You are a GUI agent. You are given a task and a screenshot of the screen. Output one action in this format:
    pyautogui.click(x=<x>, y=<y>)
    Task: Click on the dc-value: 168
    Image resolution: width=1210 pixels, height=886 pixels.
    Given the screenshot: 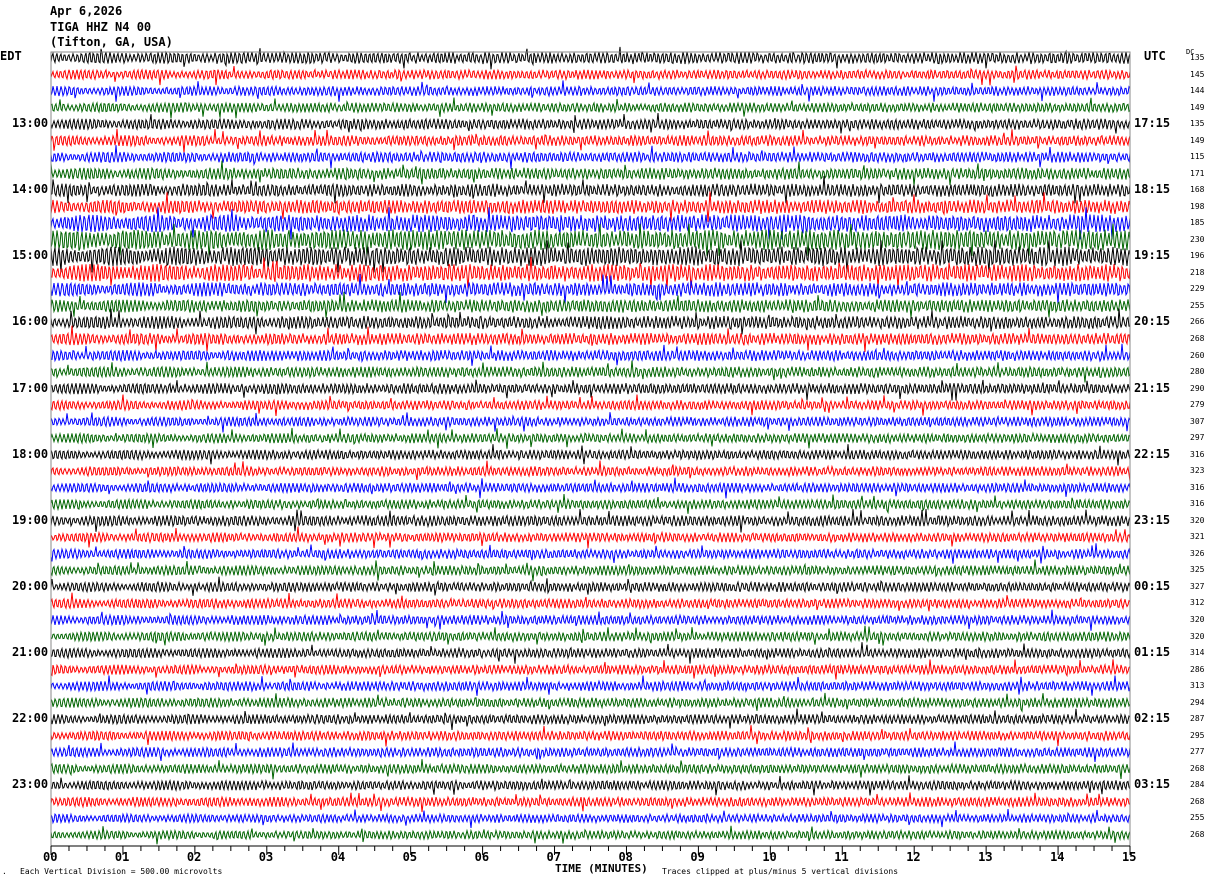 What is the action you would take?
    pyautogui.click(x=1197, y=190)
    